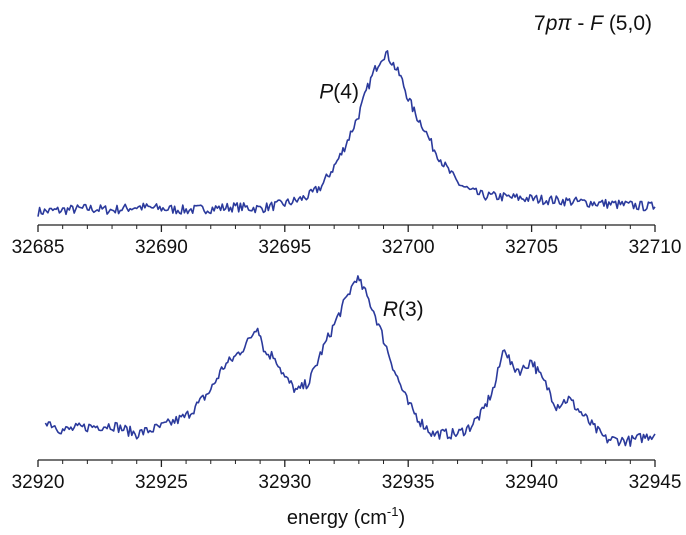 This screenshot has height=535, width=686. Describe the element at coordinates (655, 247) in the screenshot. I see `x-tick-label: 32710` at that location.